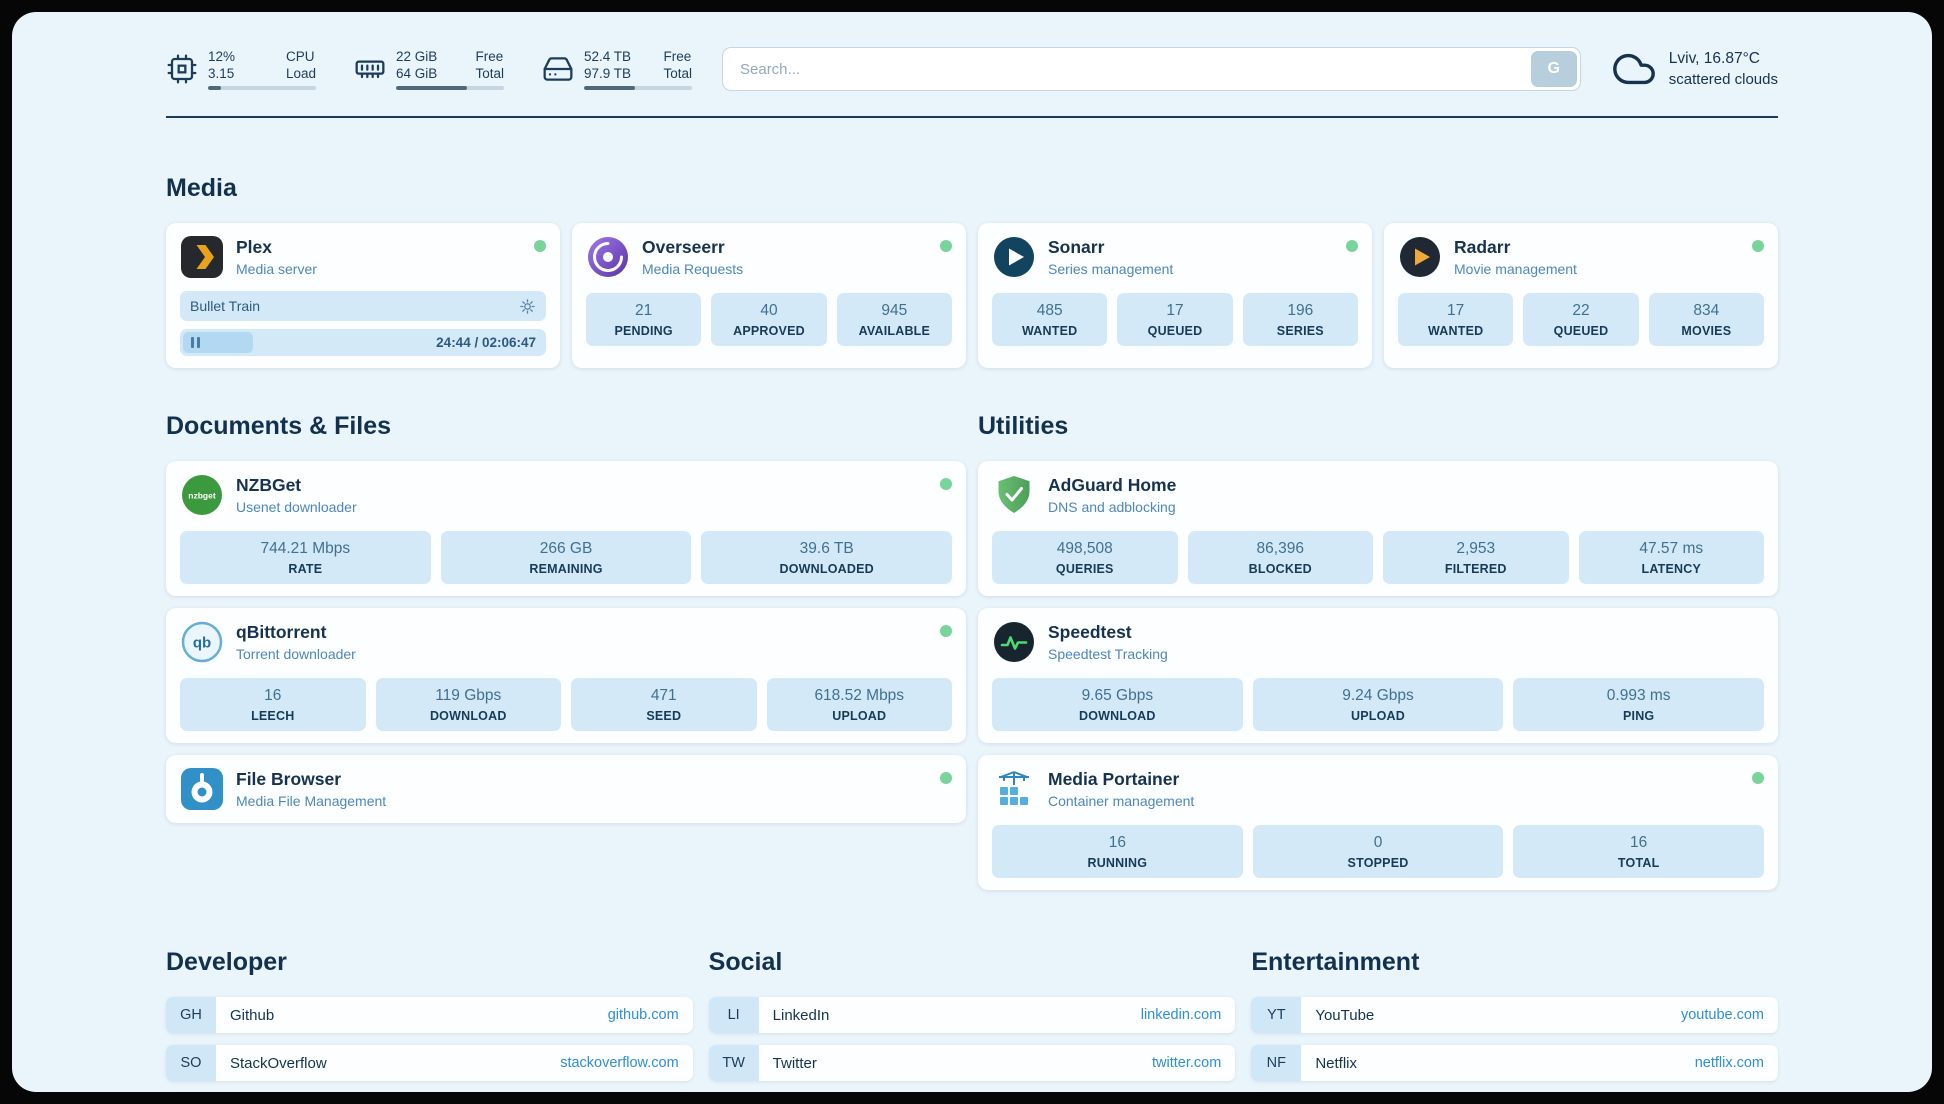 This screenshot has height=1104, width=1944. I want to click on stat-downloaded: 39.6 TB DOWNLOADED, so click(827, 557).